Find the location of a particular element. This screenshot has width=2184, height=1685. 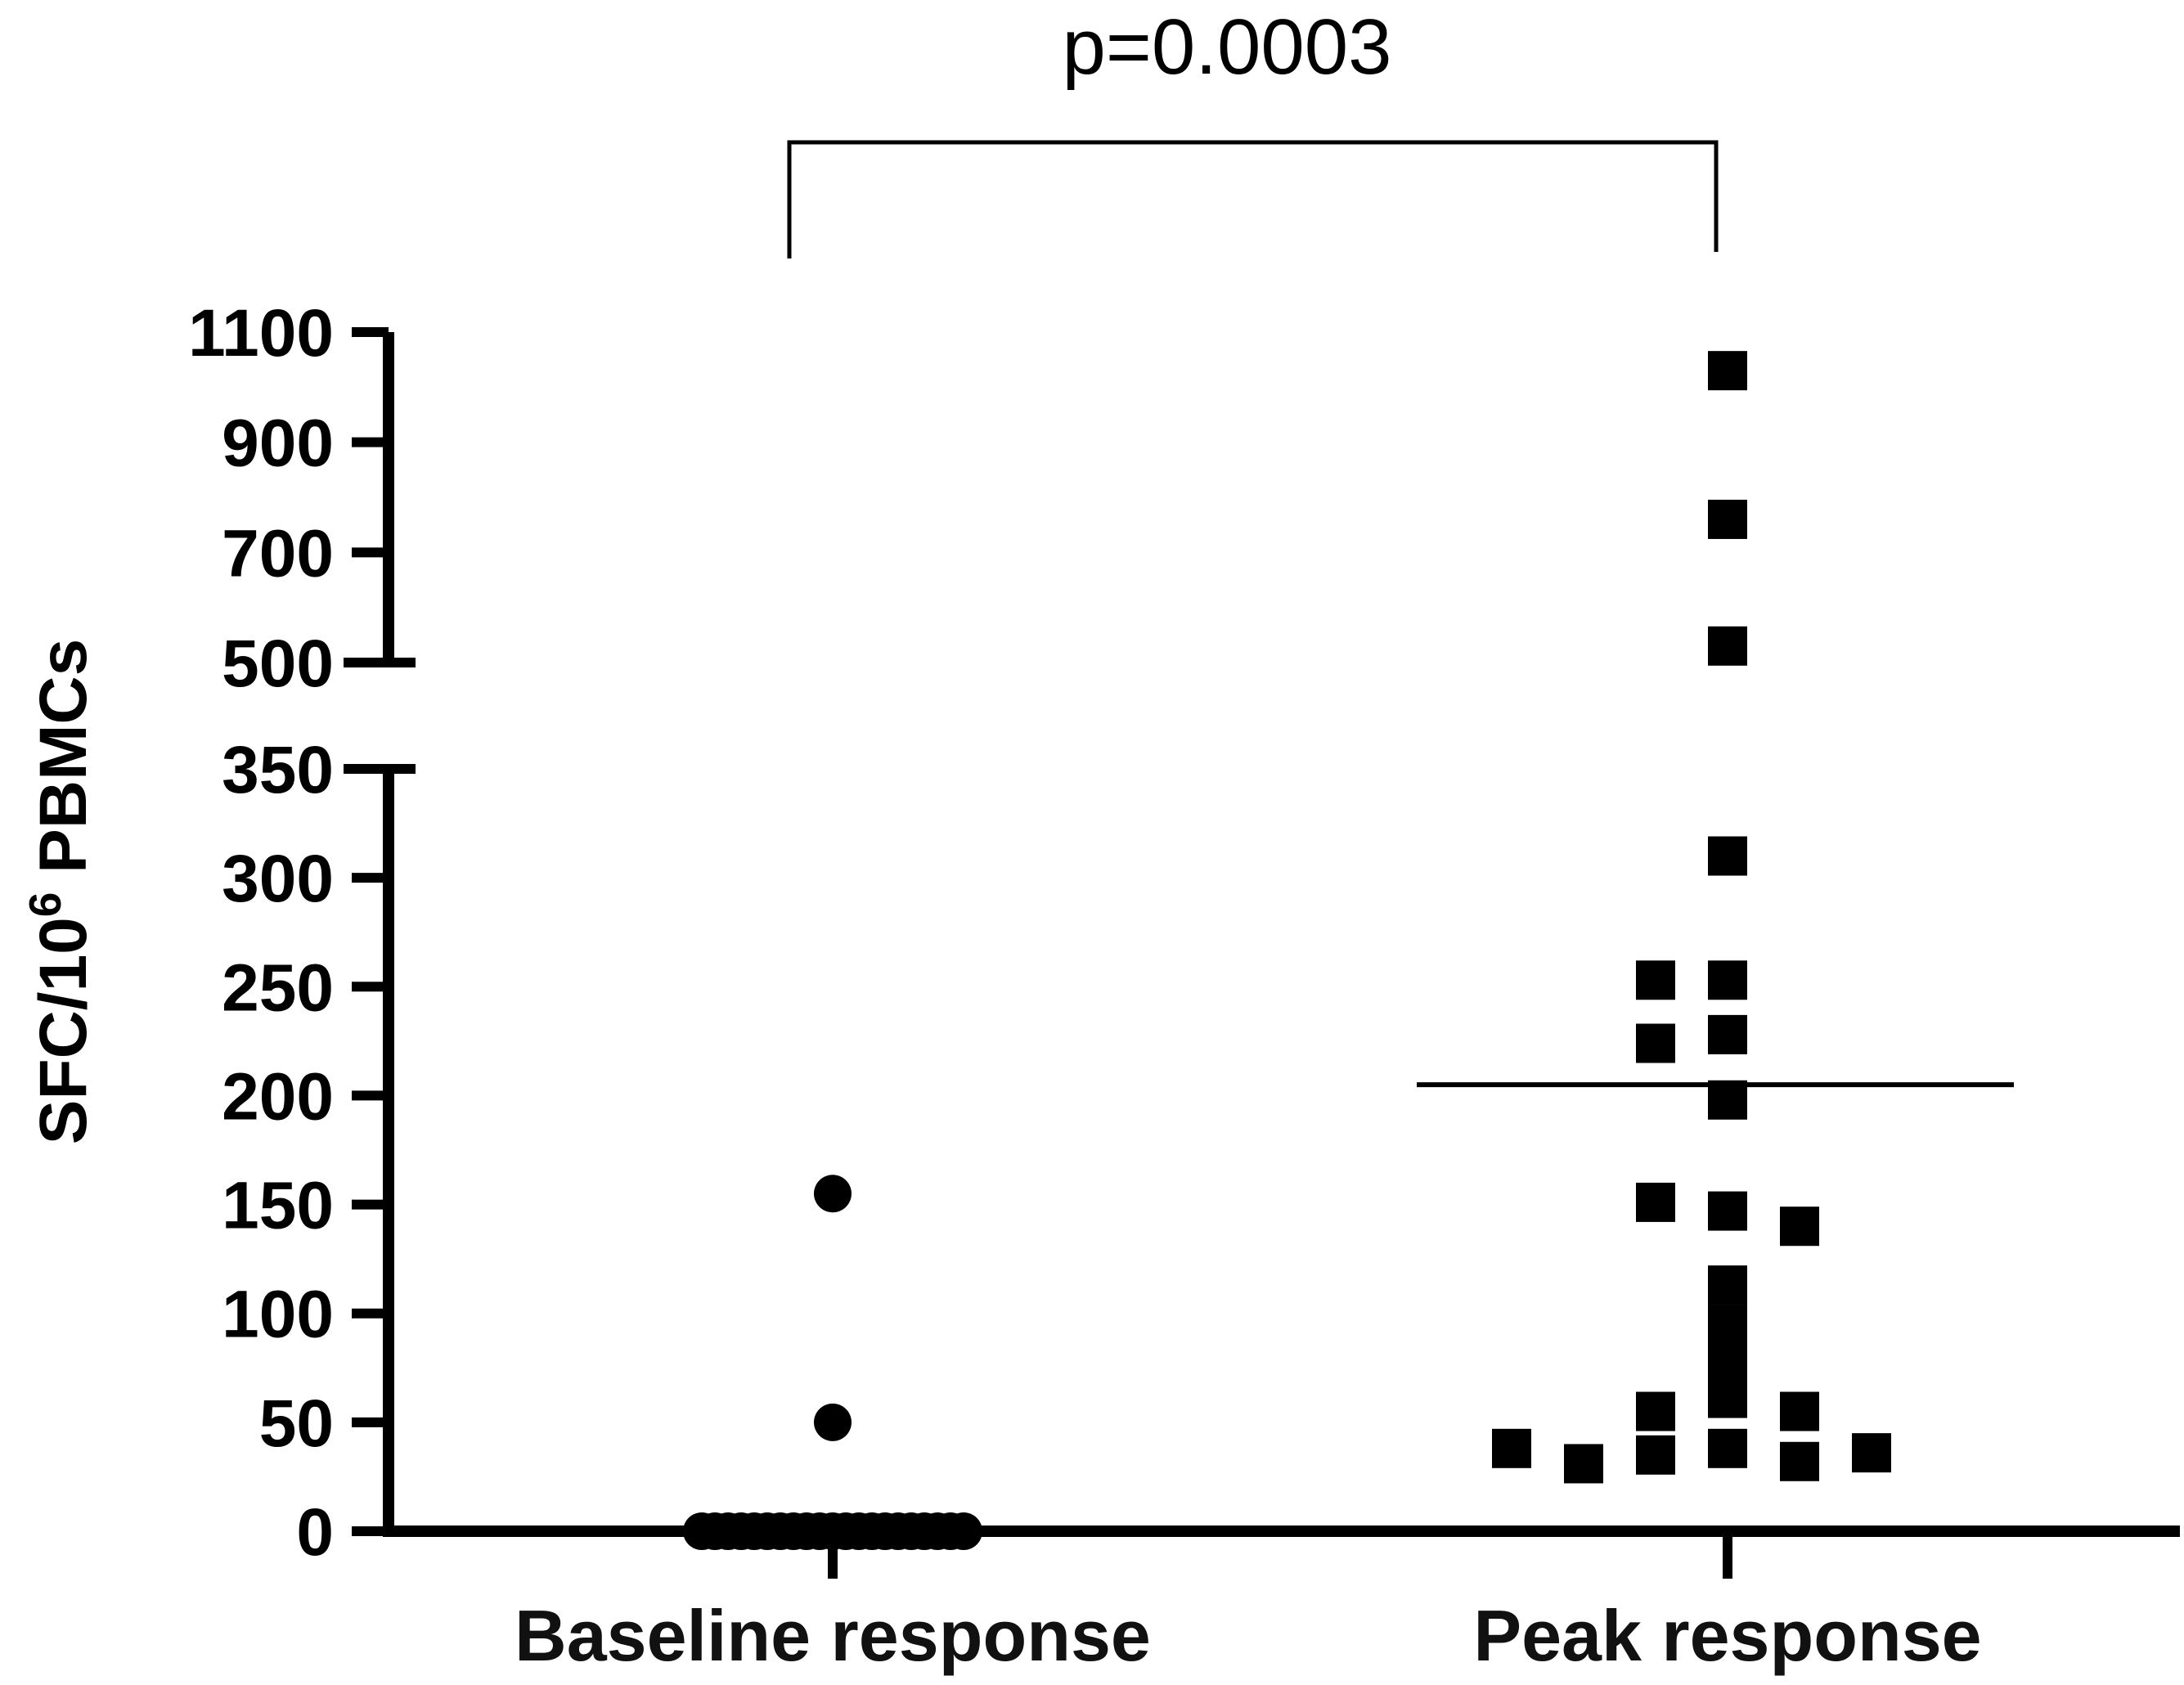

y-tick-label-150: 150 is located at coordinates (278, 1206).